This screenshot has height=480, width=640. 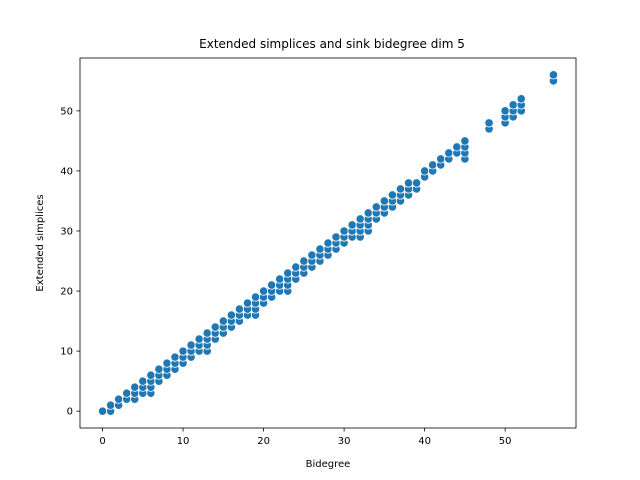 What do you see at coordinates (424, 441) in the screenshot?
I see `x-tick-label: 40` at bounding box center [424, 441].